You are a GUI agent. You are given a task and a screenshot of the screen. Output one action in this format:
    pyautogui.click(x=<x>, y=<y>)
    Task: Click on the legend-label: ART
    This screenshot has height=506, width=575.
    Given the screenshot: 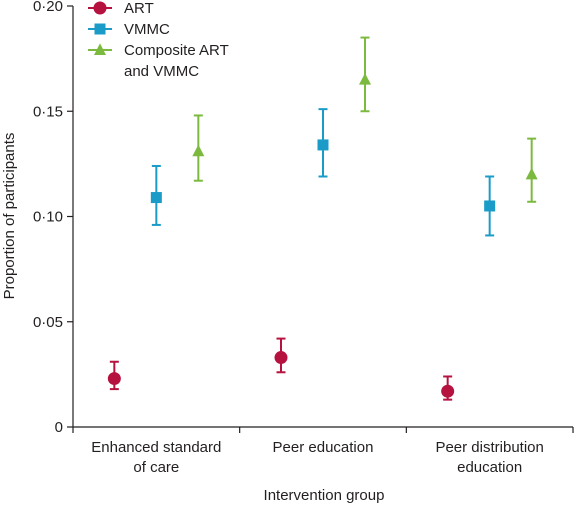 What is the action you would take?
    pyautogui.click(x=139, y=8)
    